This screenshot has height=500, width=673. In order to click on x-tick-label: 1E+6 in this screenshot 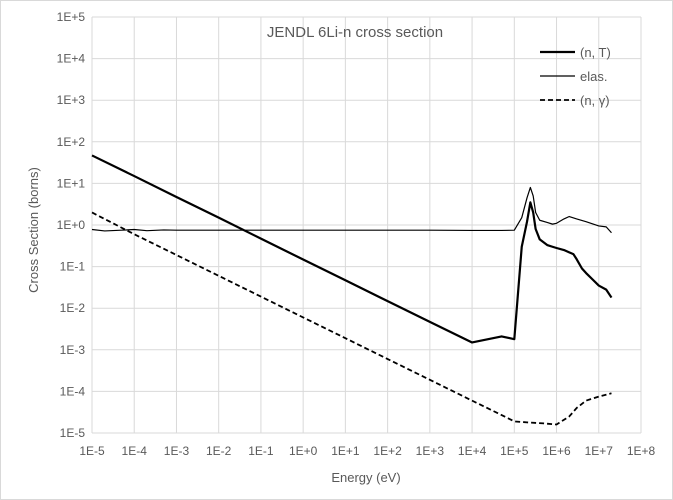, I will do `click(556, 451)`.